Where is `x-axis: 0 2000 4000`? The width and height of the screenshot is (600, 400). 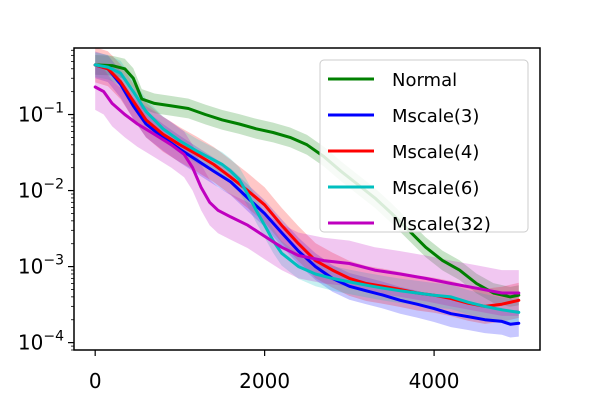 x-axis: 0 2000 4000 is located at coordinates (274, 371).